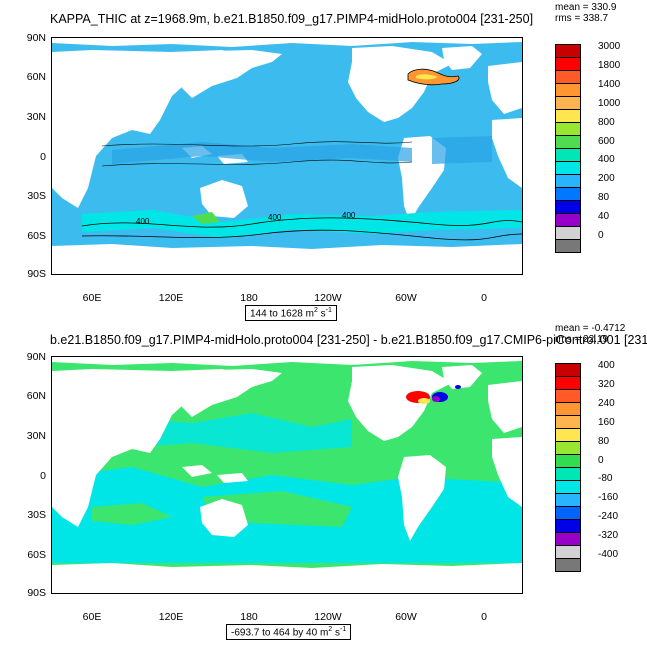 This screenshot has height=647, width=647. Describe the element at coordinates (92, 617) in the screenshot. I see `lon-label: 60E` at that location.